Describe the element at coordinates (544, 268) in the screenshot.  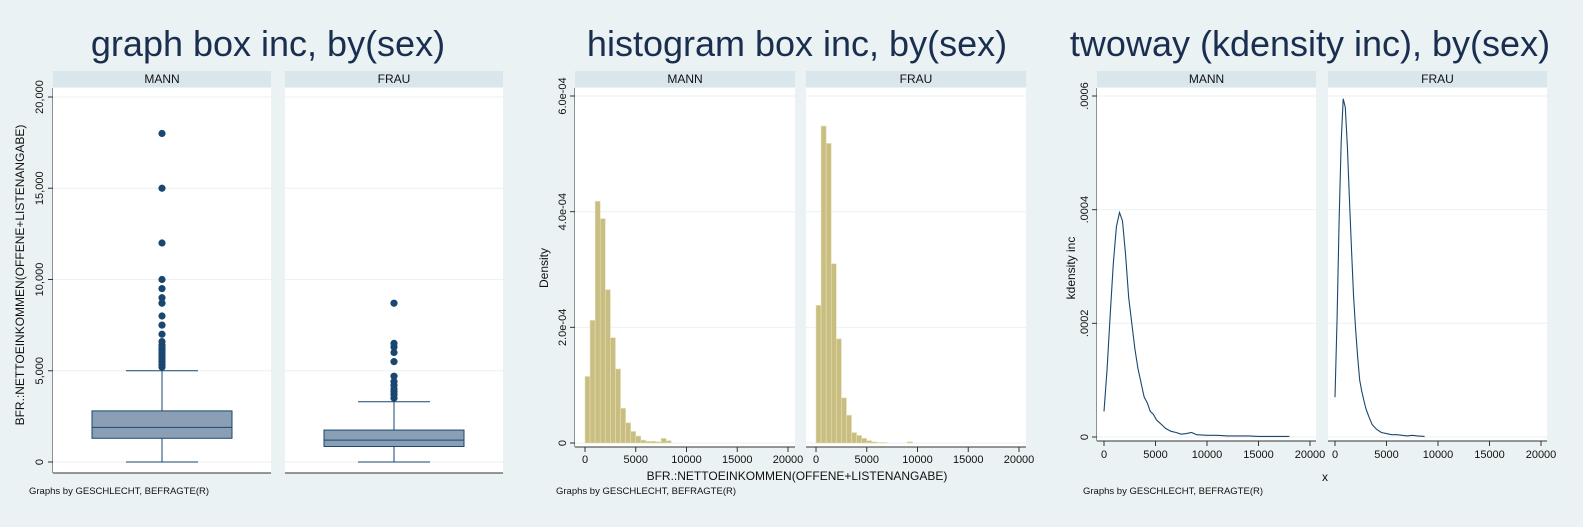
I see `histogram-chart-y-axis-title: Density` at that location.